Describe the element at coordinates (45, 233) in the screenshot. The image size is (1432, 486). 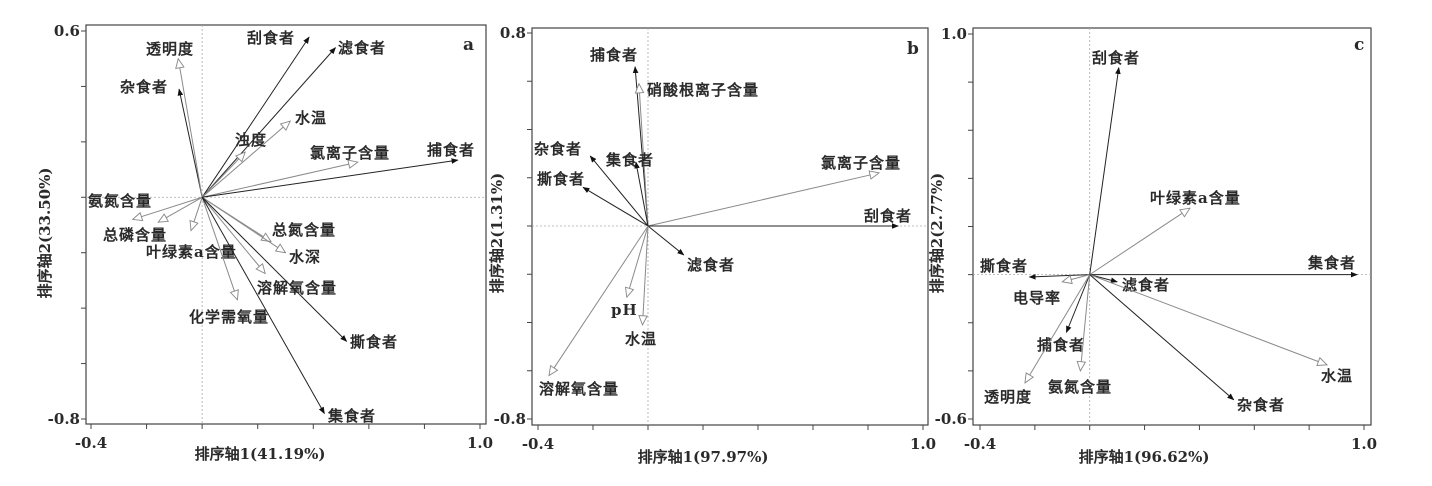
I see `y-axis-title: 排序轴2(33.50%)` at that location.